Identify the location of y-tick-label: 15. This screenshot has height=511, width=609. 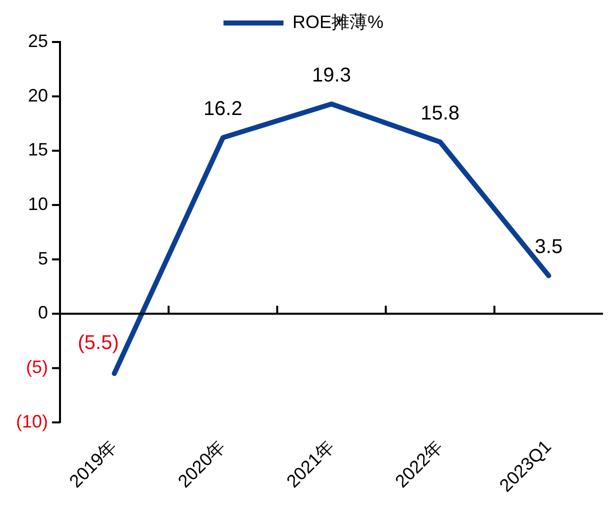
(38, 150).